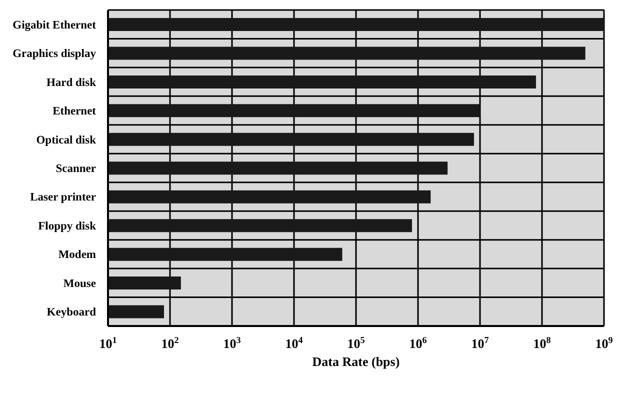 This screenshot has height=414, width=624. What do you see at coordinates (71, 312) in the screenshot?
I see `y-tick-label: Keyboard` at bounding box center [71, 312].